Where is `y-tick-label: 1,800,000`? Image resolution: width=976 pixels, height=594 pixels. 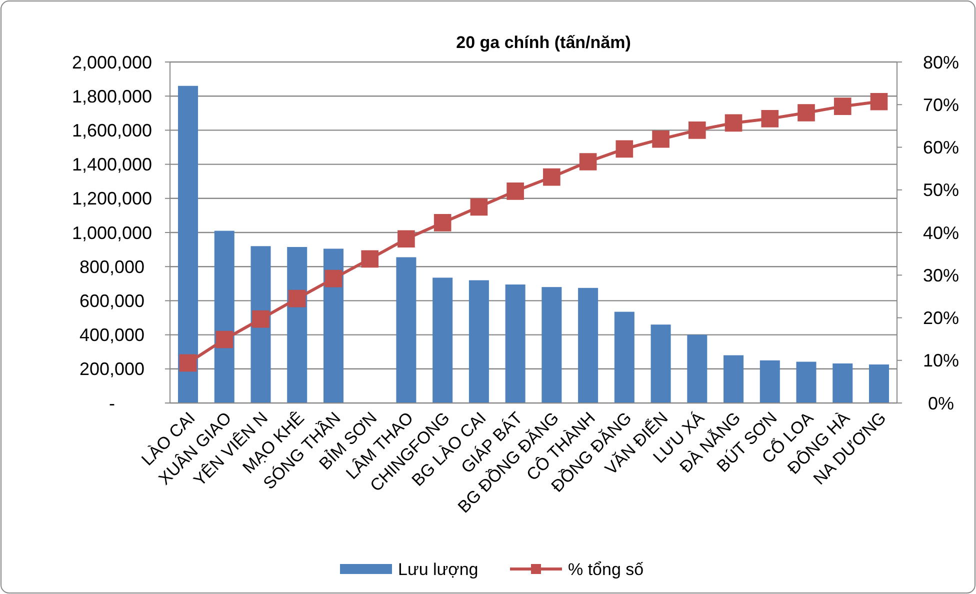 y-tick-label: 1,800,000 is located at coordinates (112, 96).